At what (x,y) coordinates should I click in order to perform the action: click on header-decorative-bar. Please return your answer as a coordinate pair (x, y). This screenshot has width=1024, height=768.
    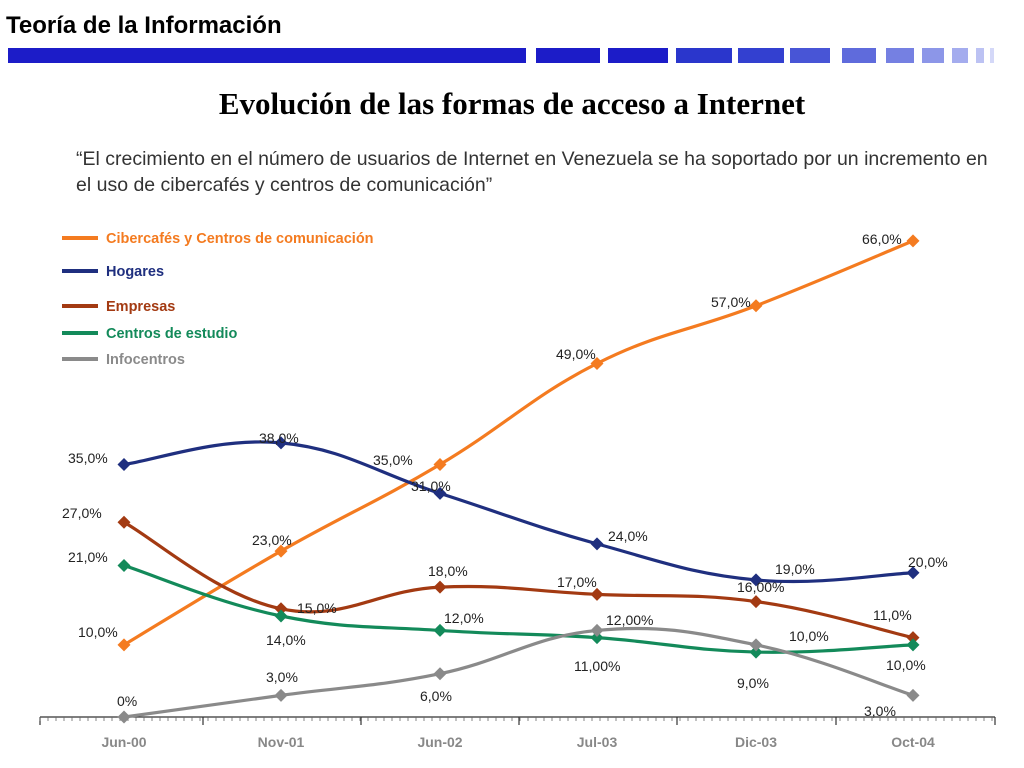
    Looking at the image, I should click on (501, 55).